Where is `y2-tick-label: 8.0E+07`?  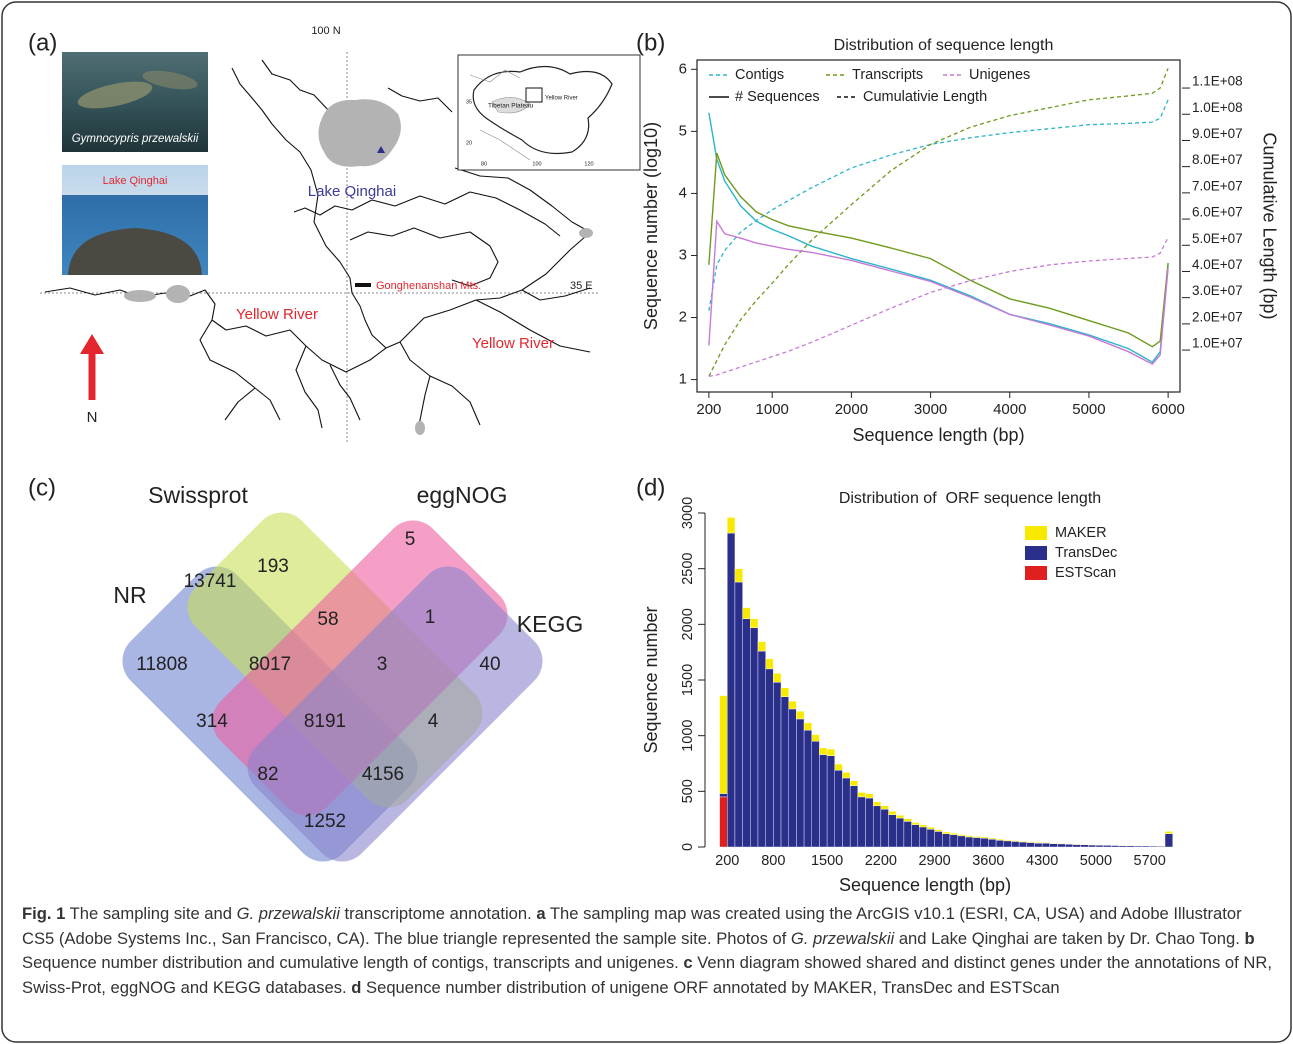
y2-tick-label: 8.0E+07 is located at coordinates (1217, 159).